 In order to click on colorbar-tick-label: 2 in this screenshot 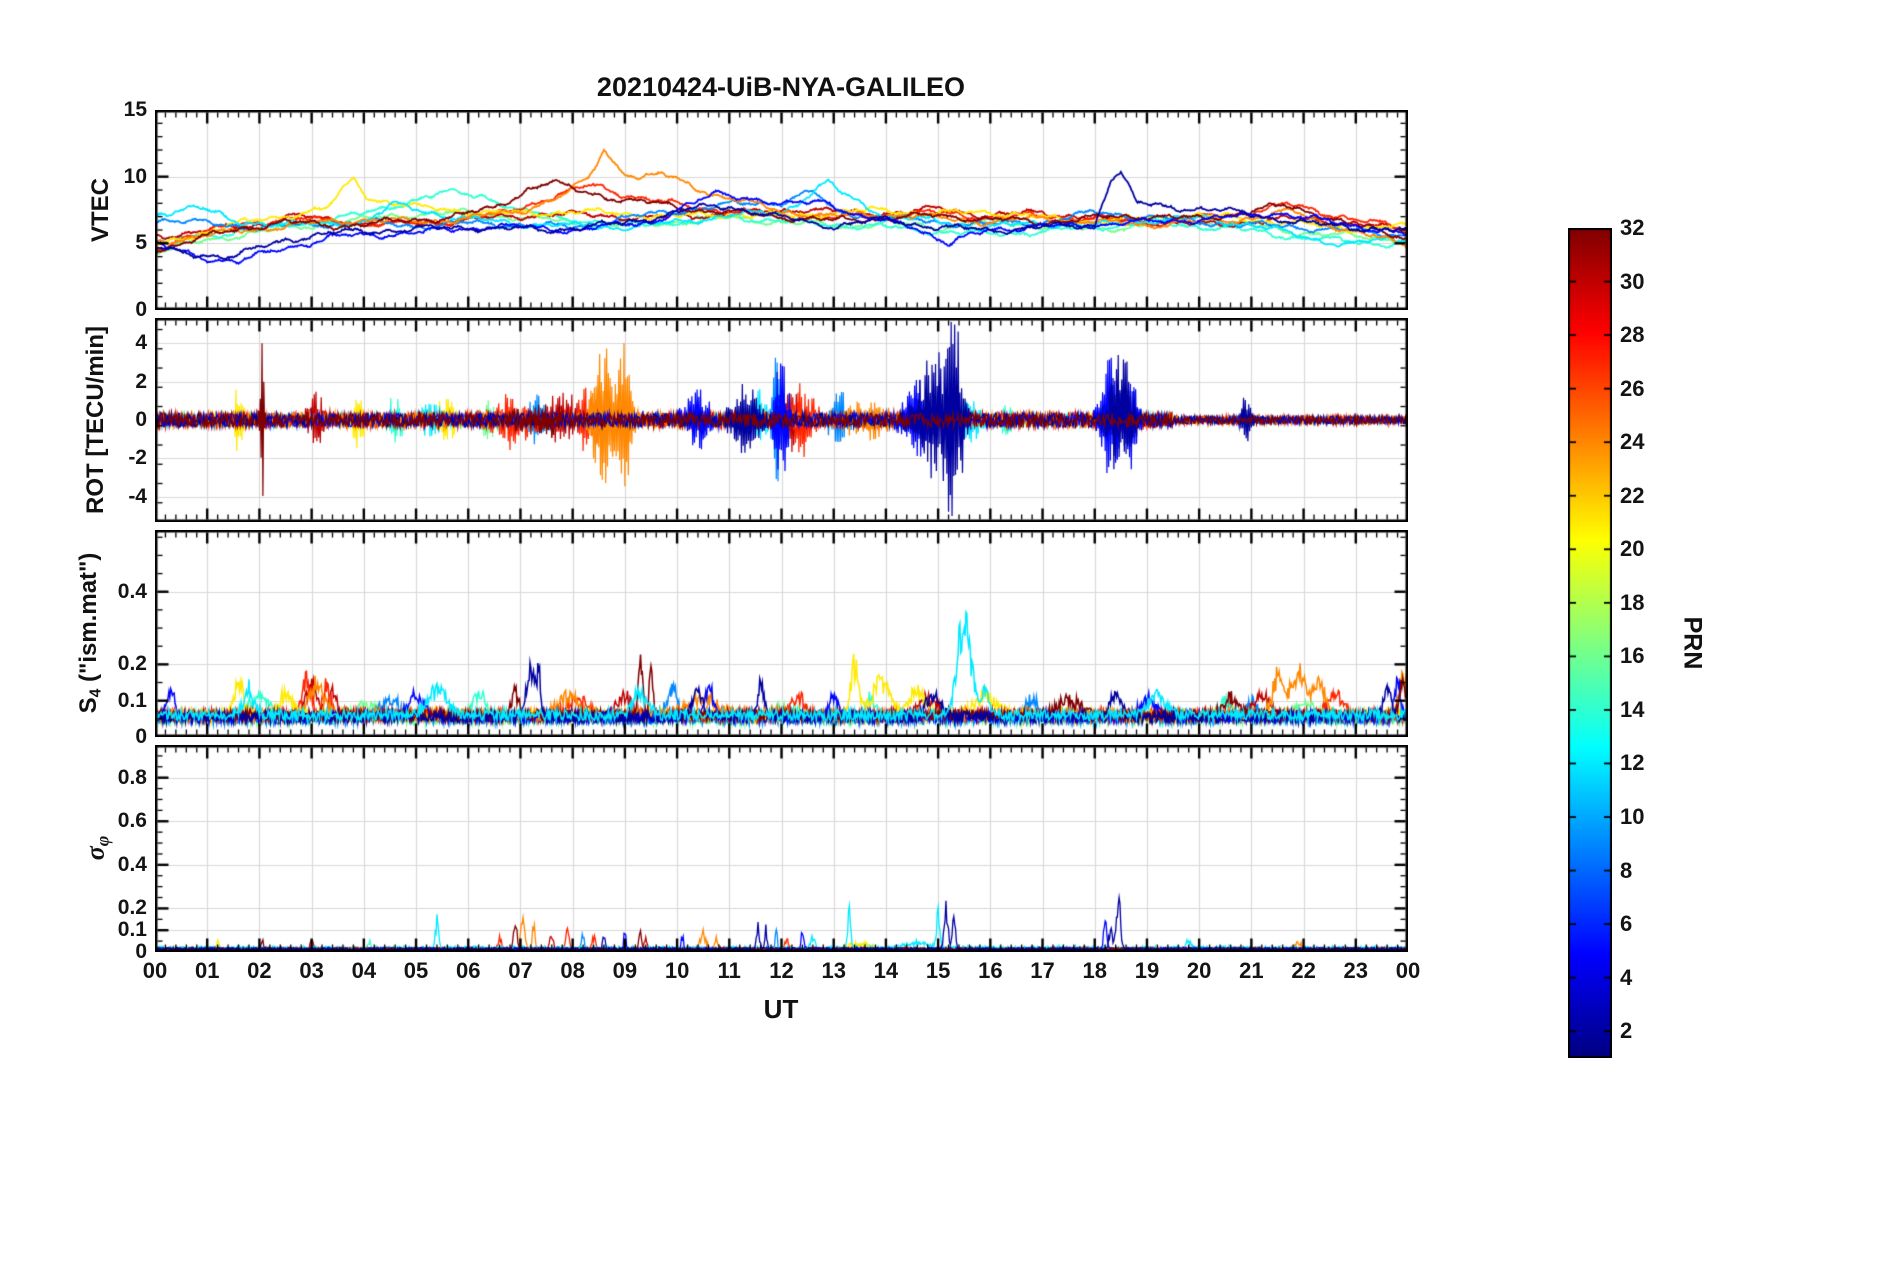, I will do `click(1626, 1031)`.